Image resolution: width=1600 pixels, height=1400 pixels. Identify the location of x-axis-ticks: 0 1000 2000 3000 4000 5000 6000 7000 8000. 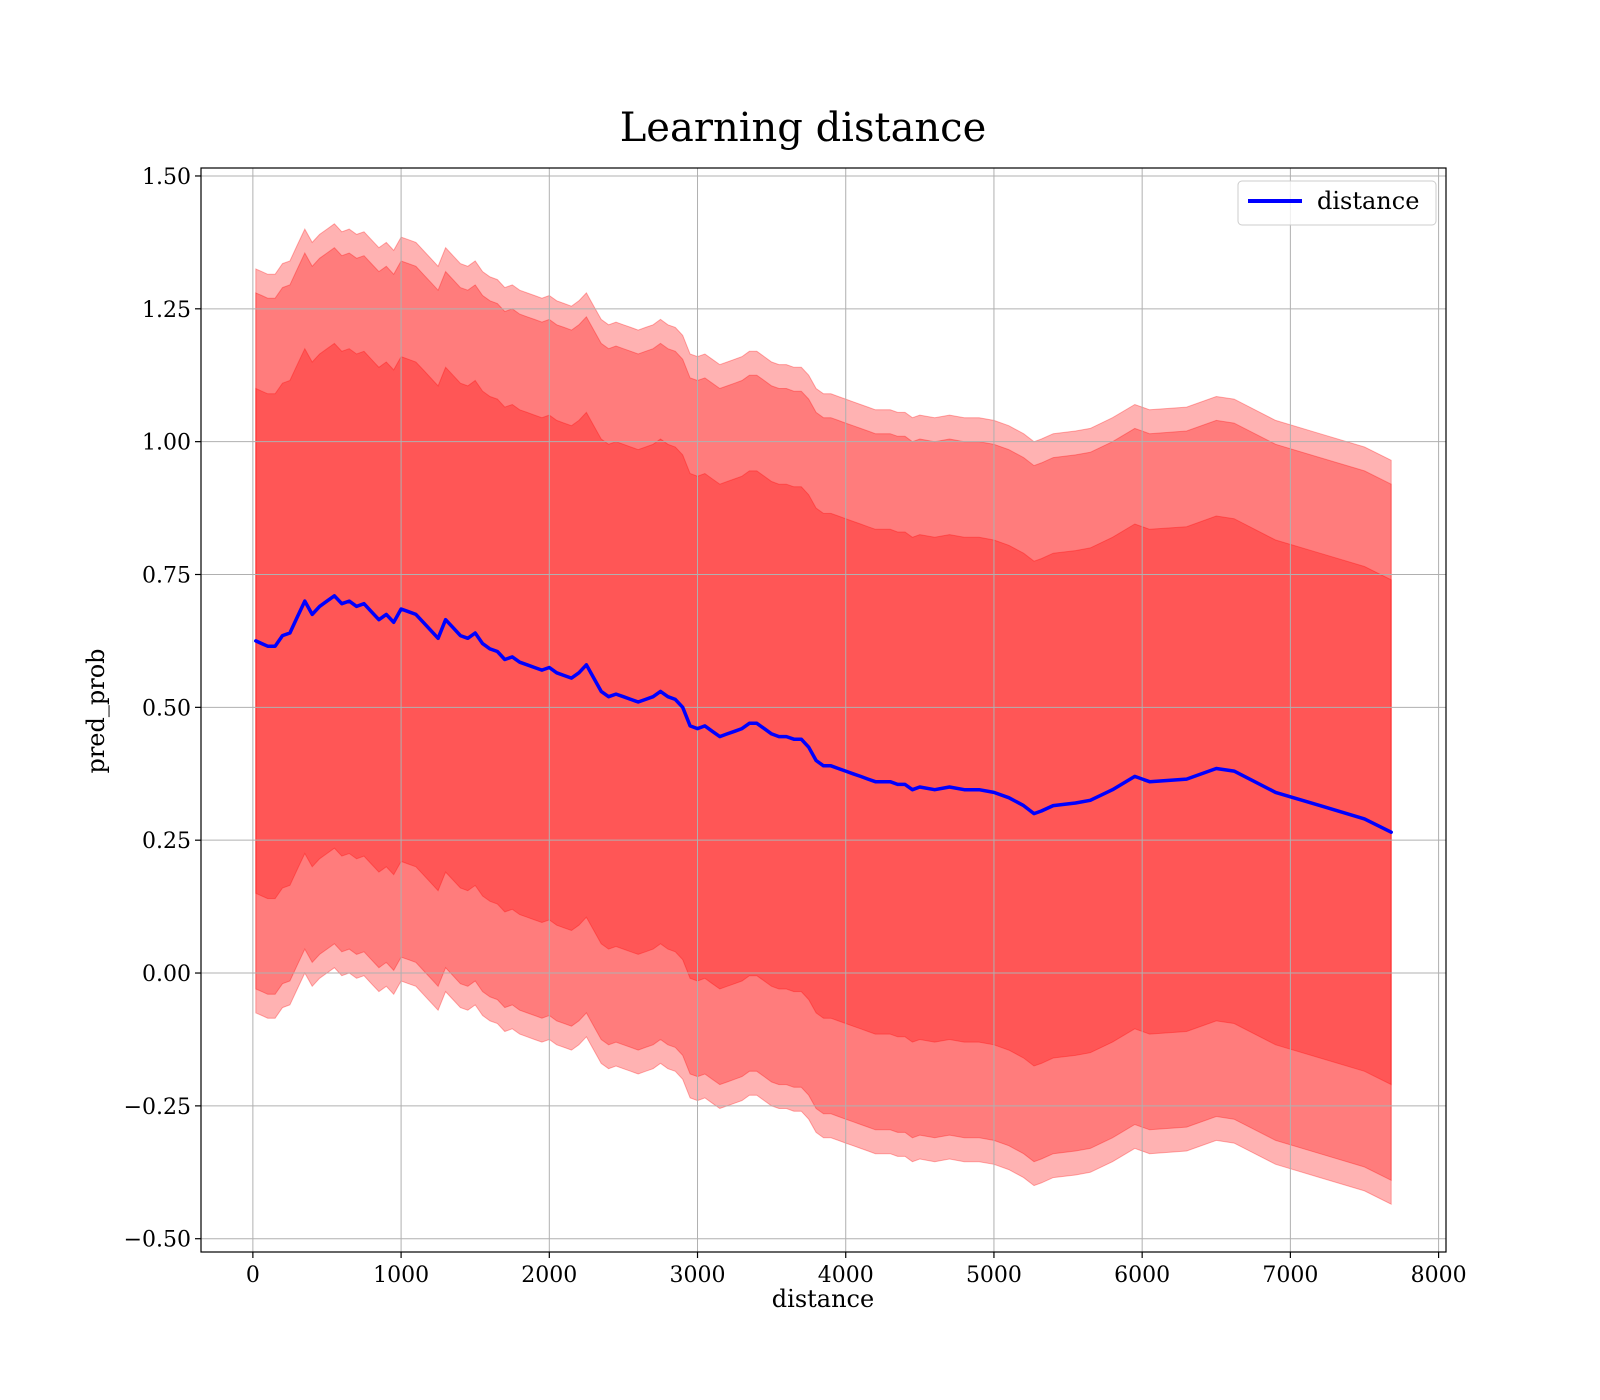
(856, 1270).